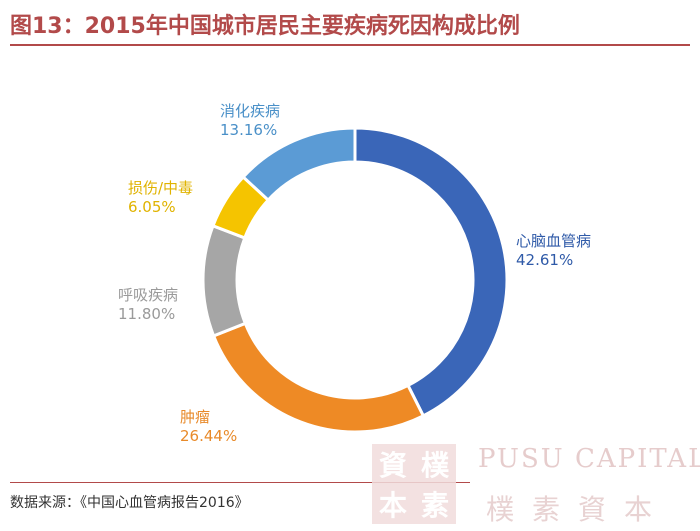  I want to click on slice-label-tumor: 肿瘤 26.44%, so click(208, 427).